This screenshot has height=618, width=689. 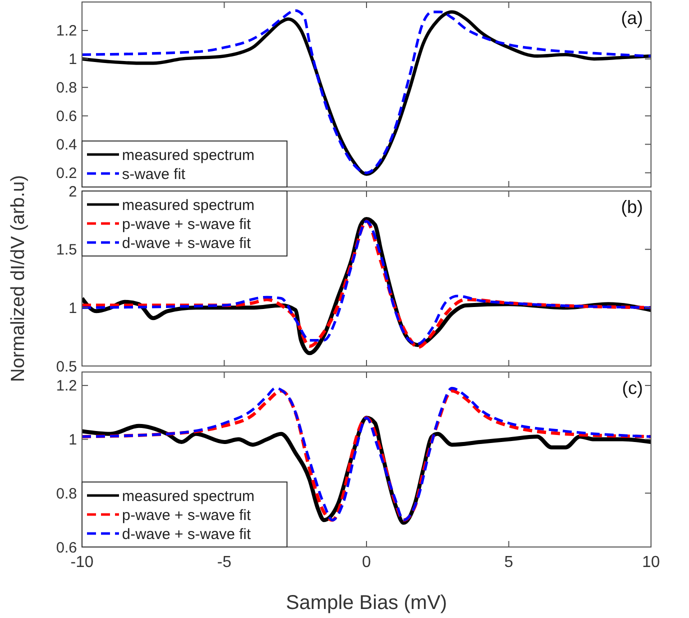 What do you see at coordinates (632, 207) in the screenshot?
I see `annotation: (b)` at bounding box center [632, 207].